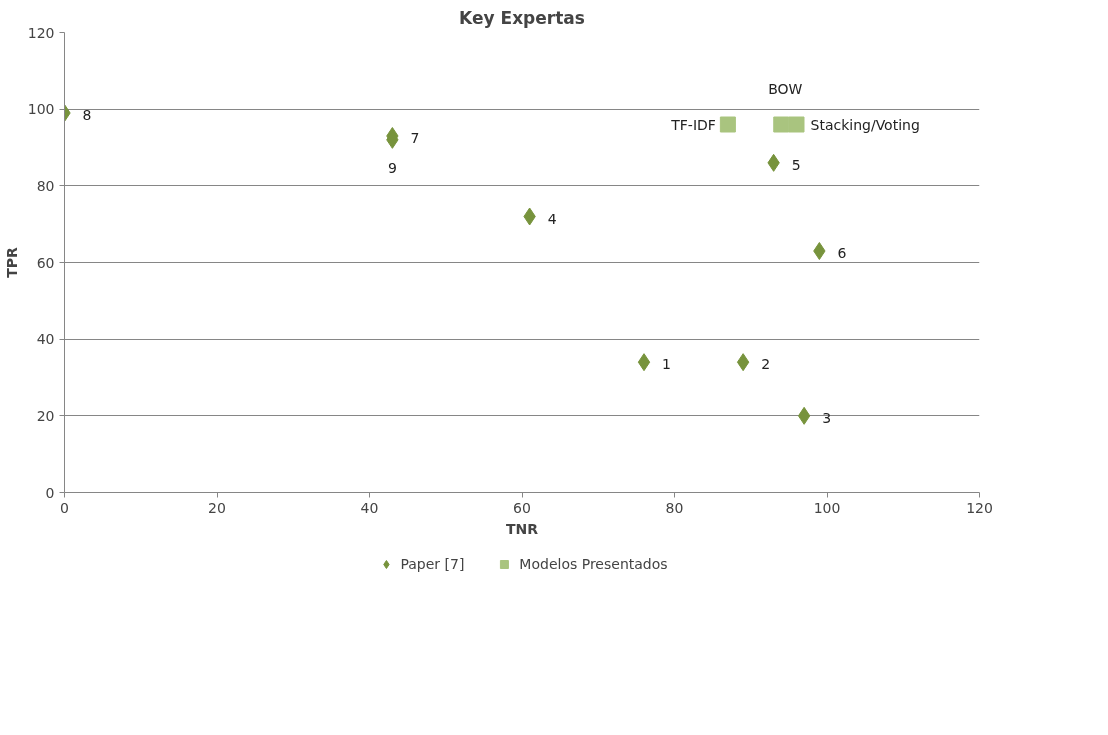 The image size is (1108, 735). I want to click on y-tick-label: 100, so click(41, 109).